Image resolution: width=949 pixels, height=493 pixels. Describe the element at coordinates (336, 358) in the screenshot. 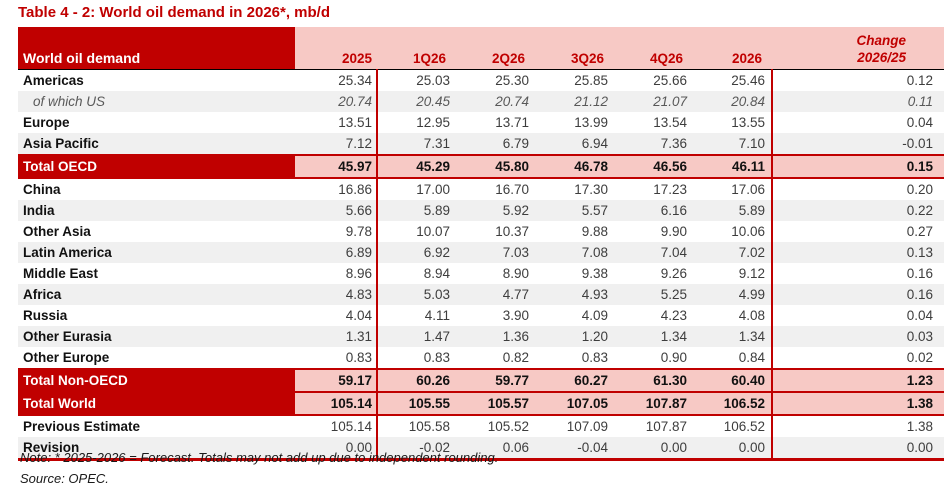

I see `cell-other-europe-2025: 0.83` at that location.